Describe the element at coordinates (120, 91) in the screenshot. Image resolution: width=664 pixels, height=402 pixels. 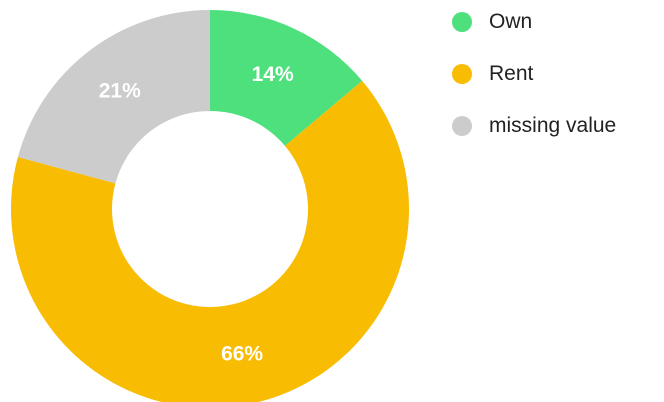
I see `slice-label-missing-value: 21%` at that location.